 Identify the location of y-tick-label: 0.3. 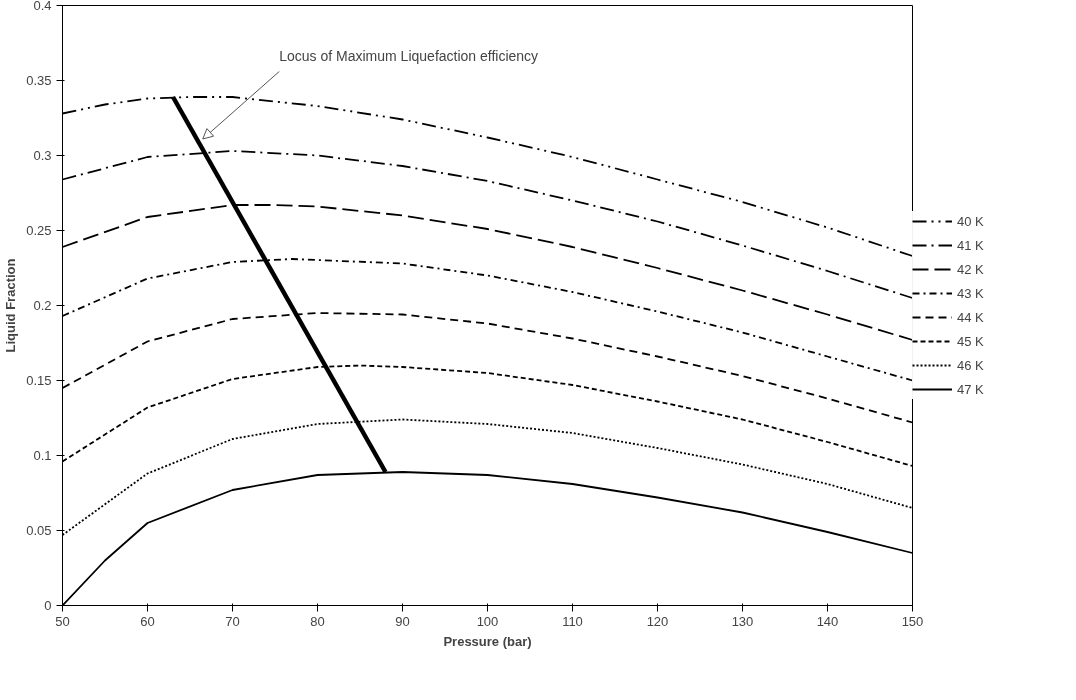
(42, 155).